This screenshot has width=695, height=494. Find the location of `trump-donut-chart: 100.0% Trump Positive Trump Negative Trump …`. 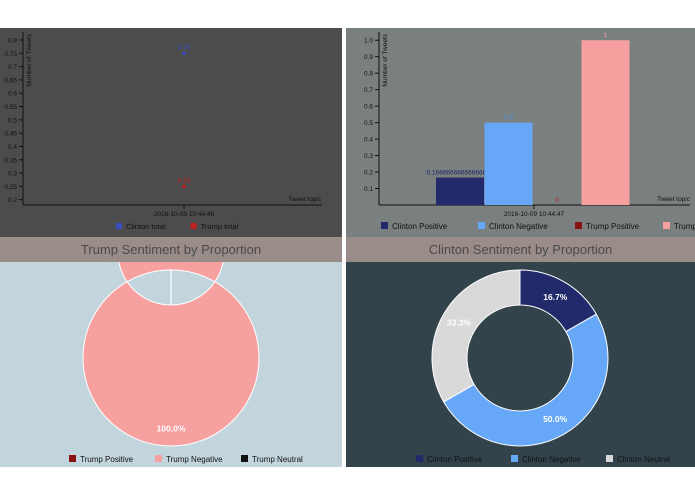

trump-donut-chart: 100.0% Trump Positive Trump Negative Trump … is located at coordinates (186, 363).